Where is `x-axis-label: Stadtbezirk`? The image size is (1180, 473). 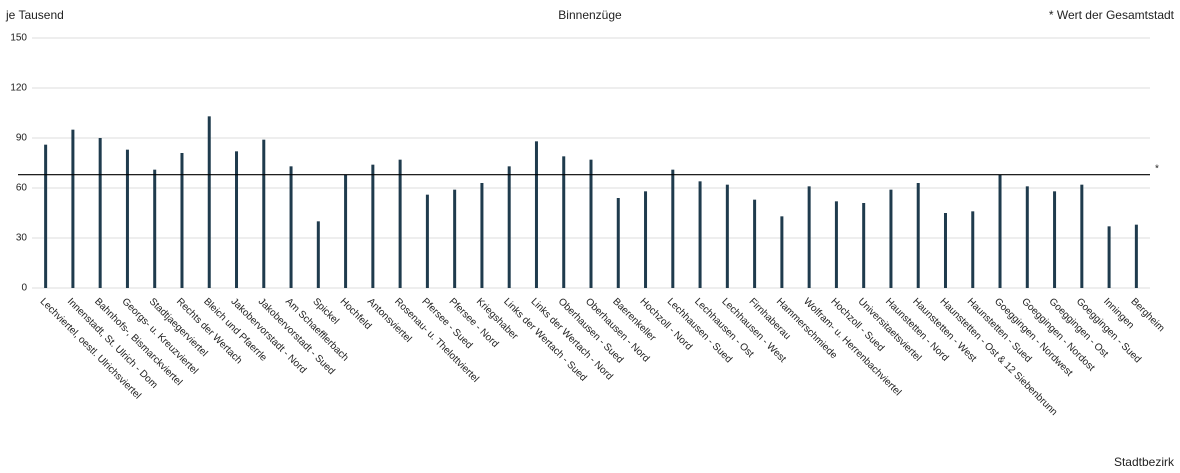 x-axis-label: Stadtbezirk is located at coordinates (1144, 462).